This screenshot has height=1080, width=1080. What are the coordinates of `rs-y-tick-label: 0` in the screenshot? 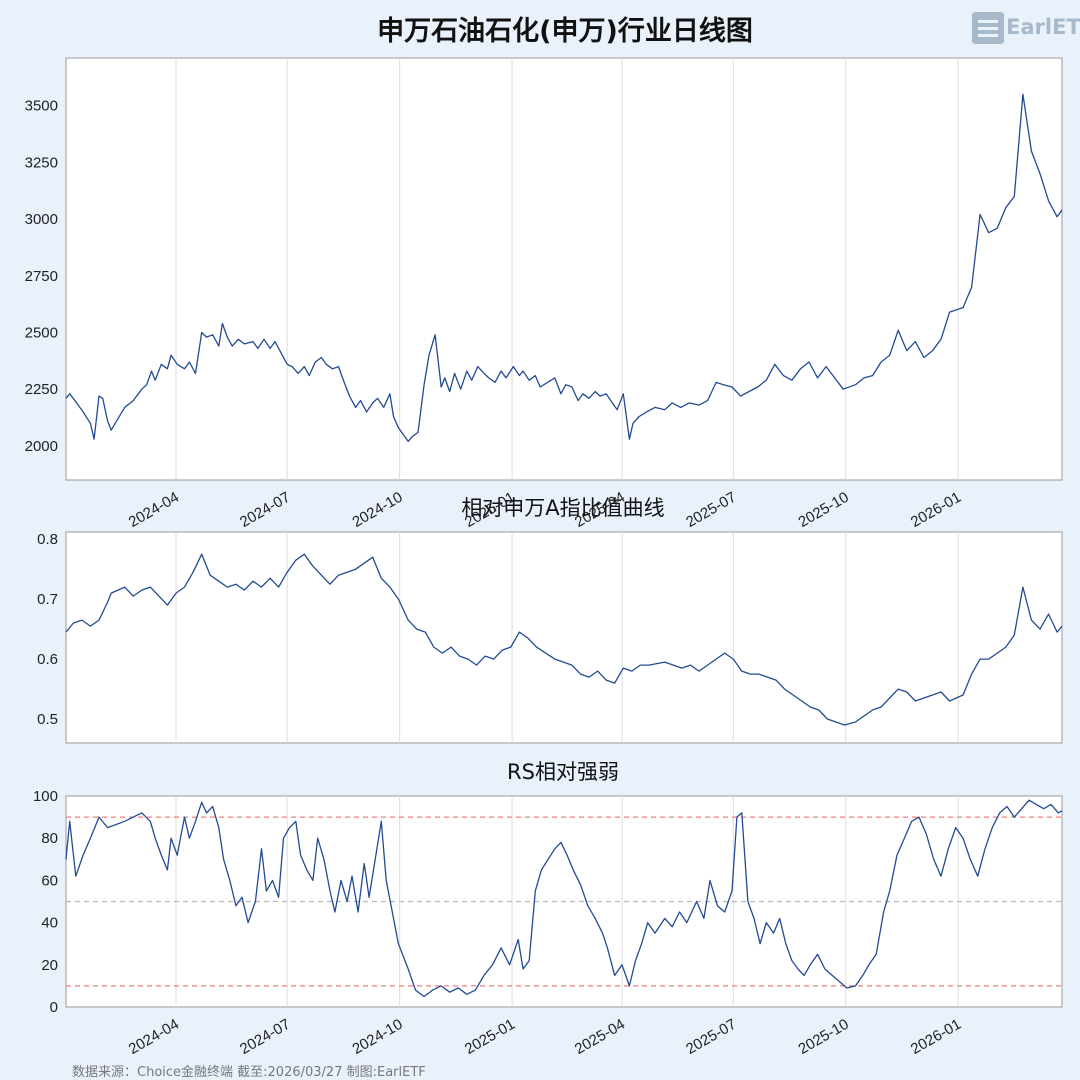 It's located at (54, 1007).